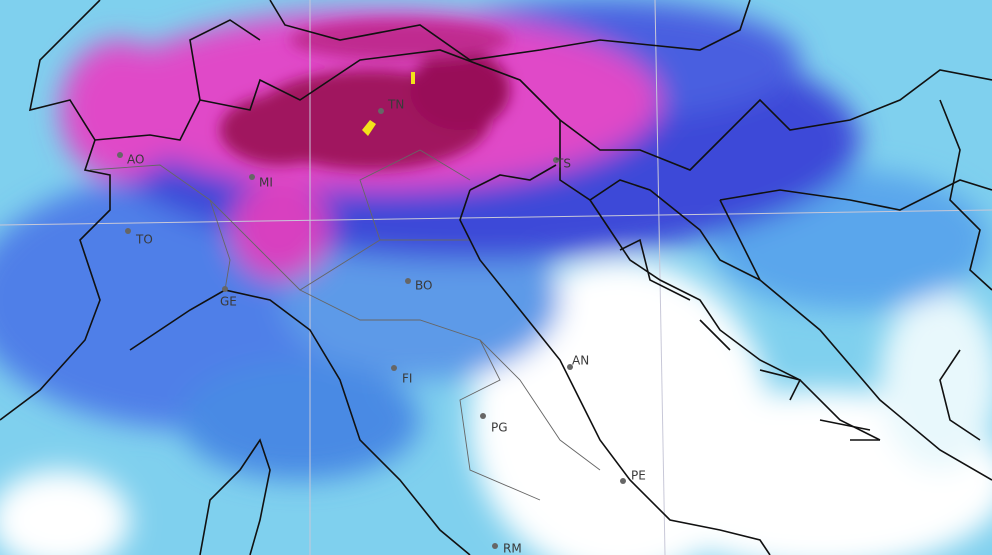  What do you see at coordinates (423, 286) in the screenshot?
I see `city-label: BO` at bounding box center [423, 286].